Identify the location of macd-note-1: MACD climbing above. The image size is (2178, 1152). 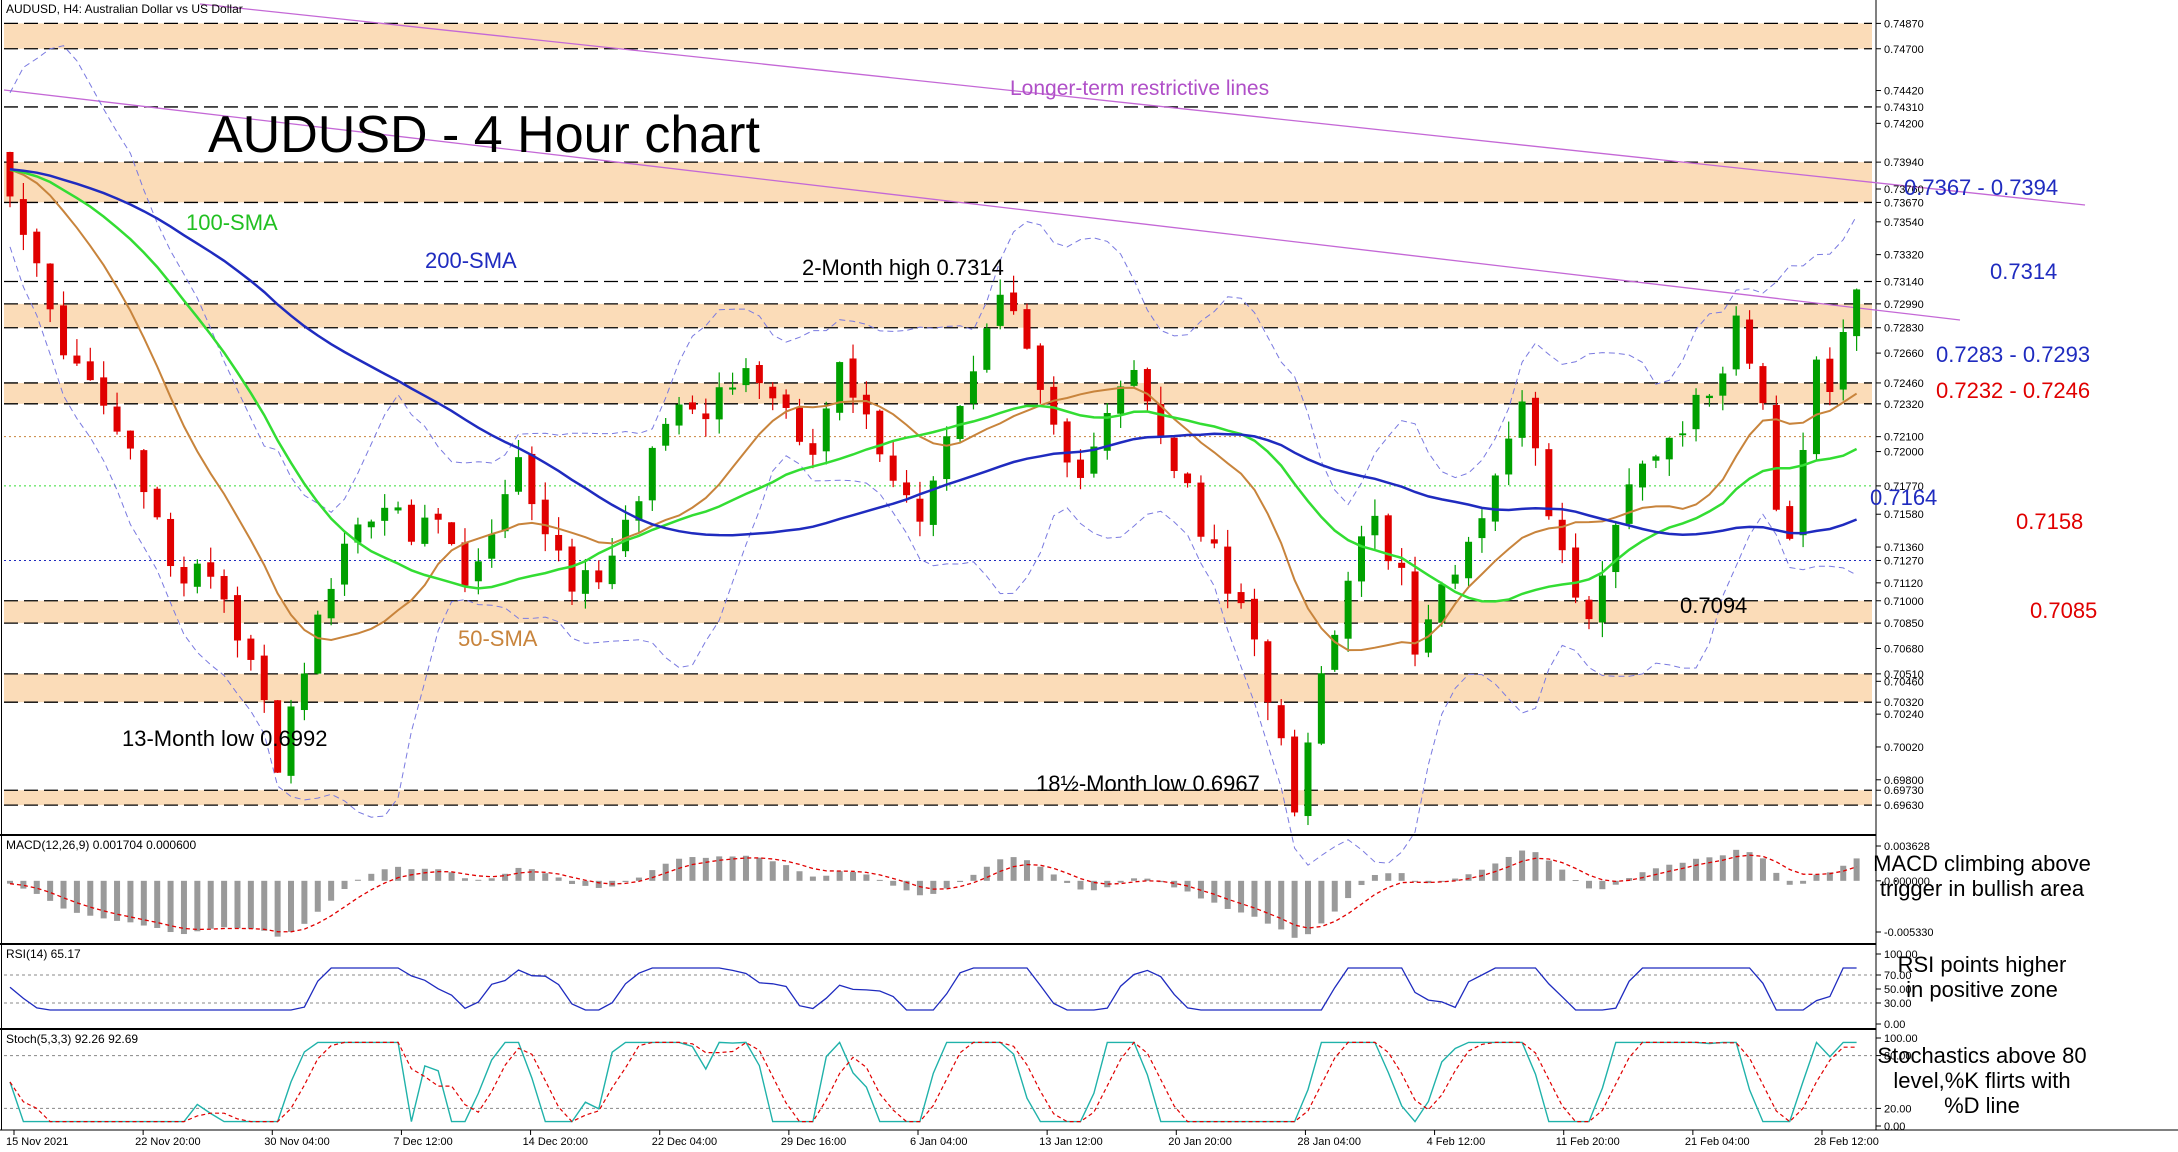
(1982, 863).